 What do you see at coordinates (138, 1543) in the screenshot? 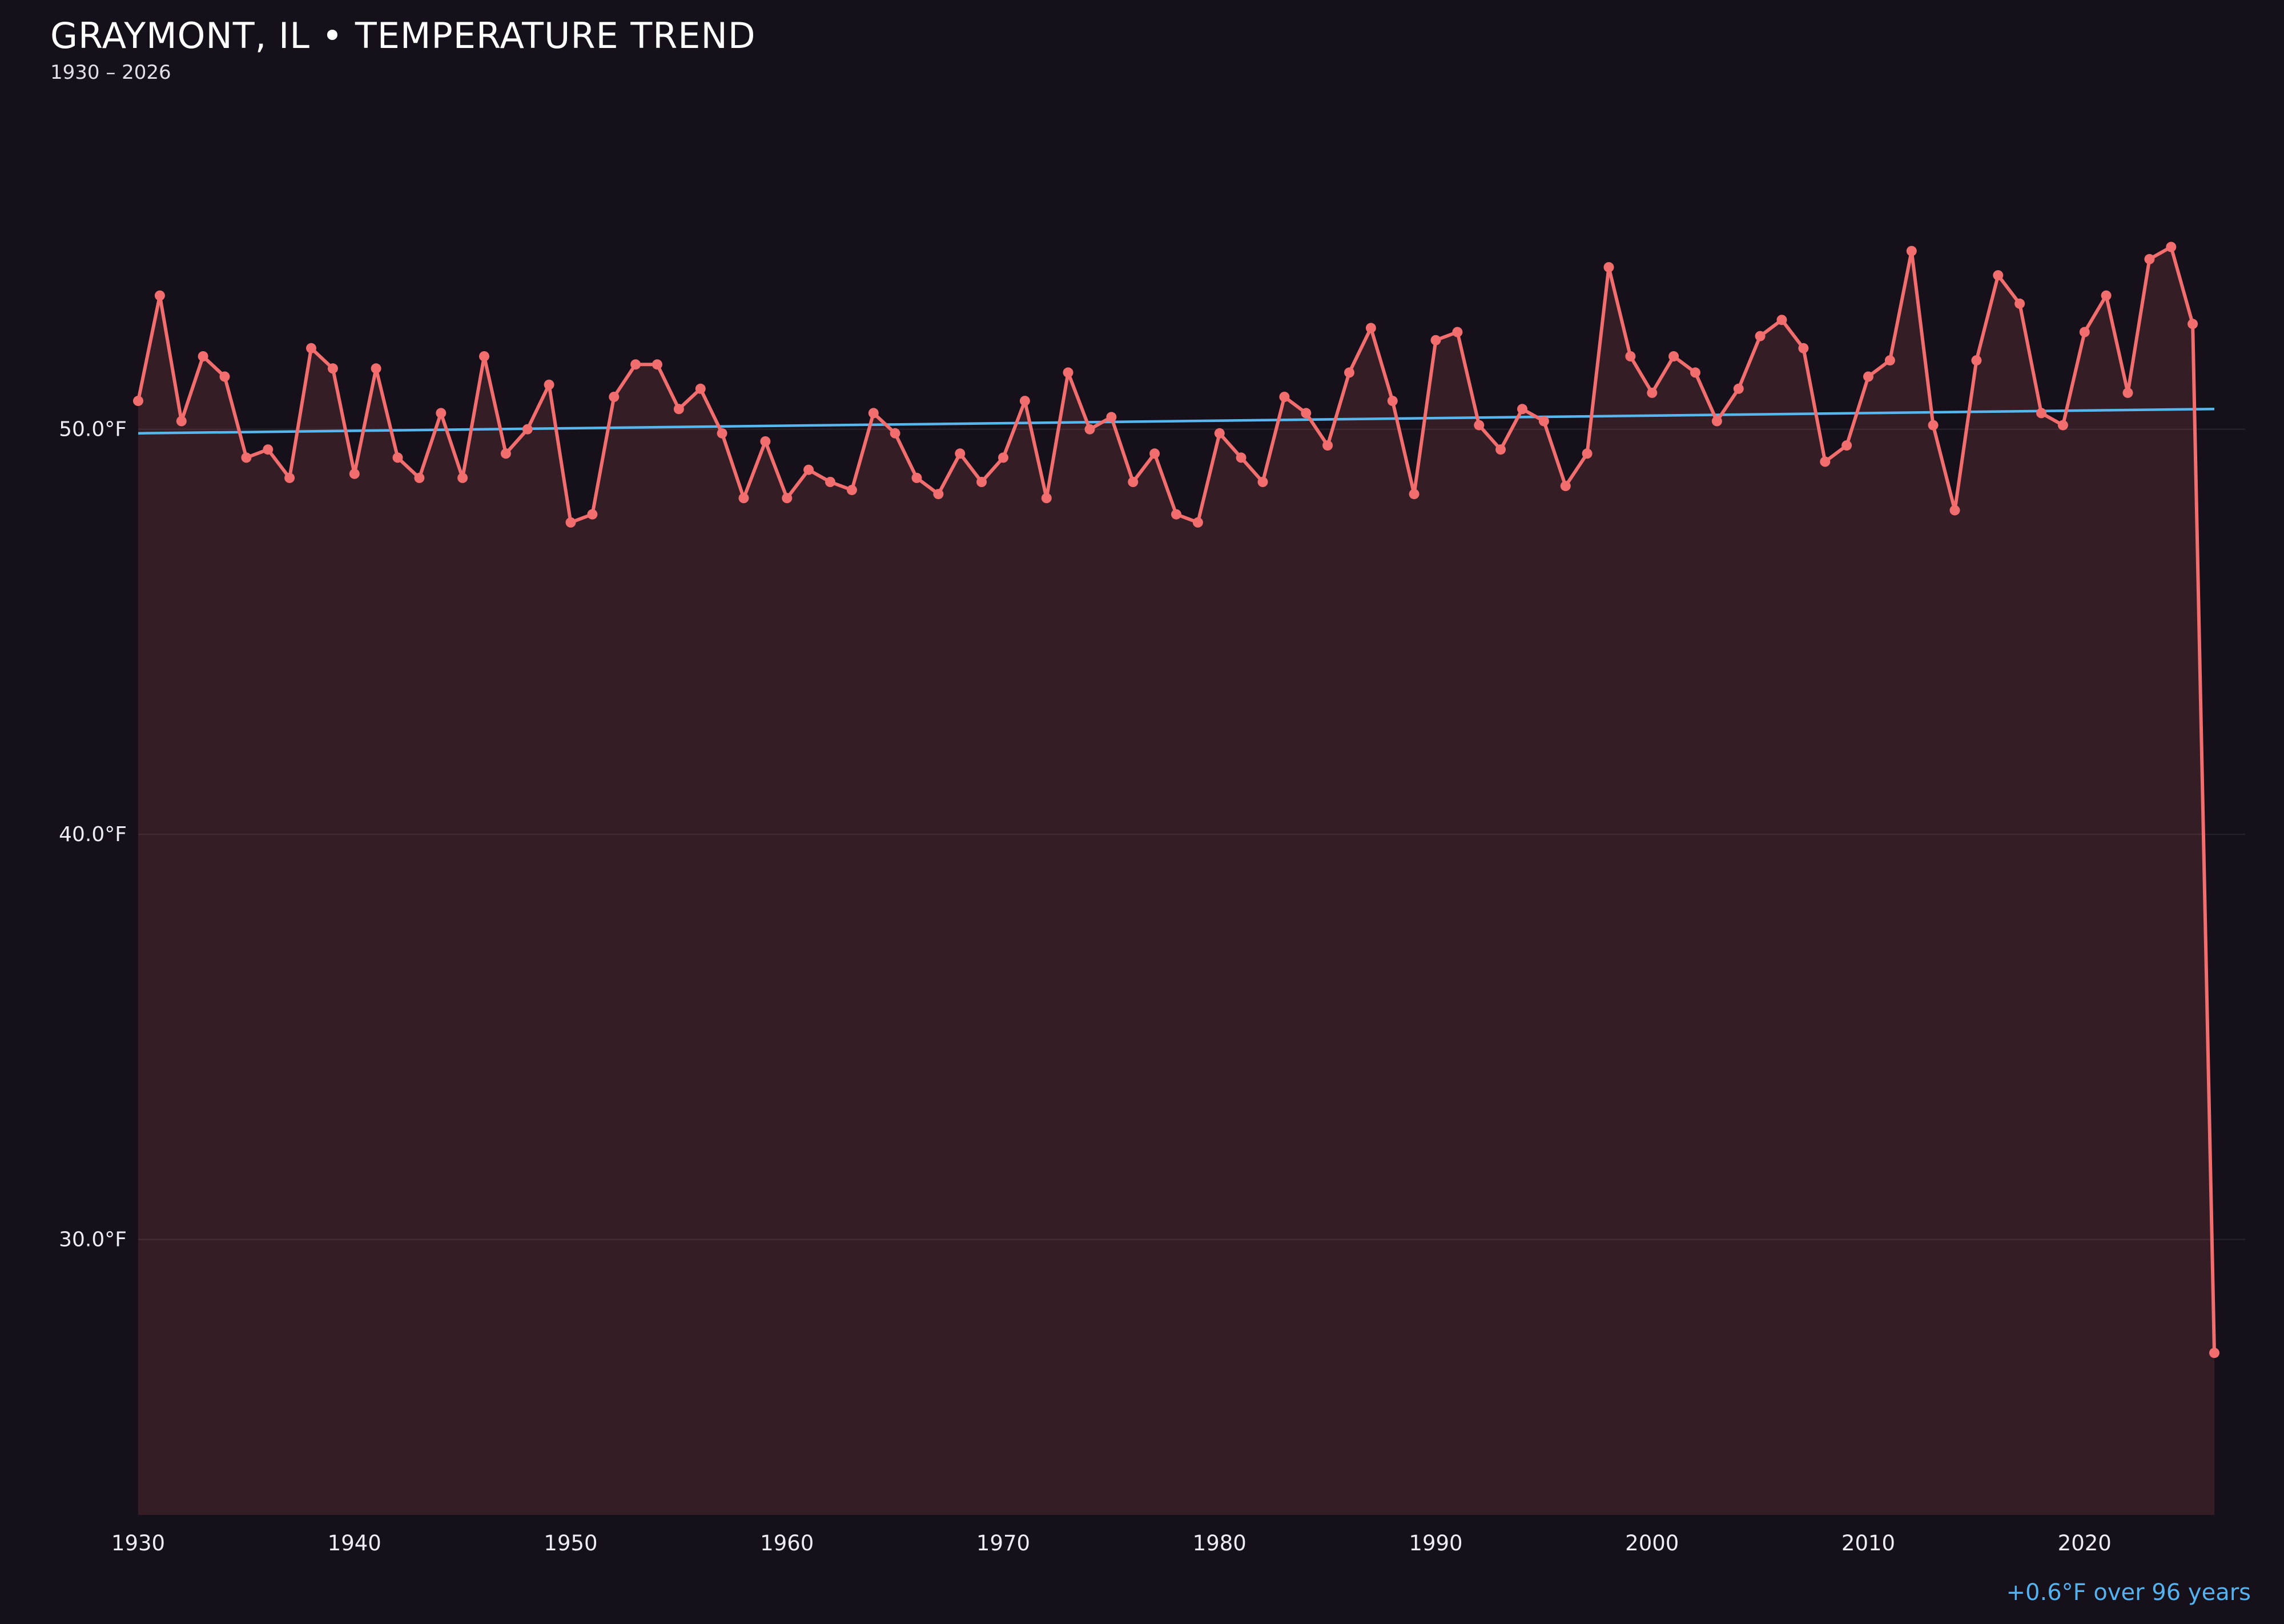
I see `x-axis-tick-label: 1930` at bounding box center [138, 1543].